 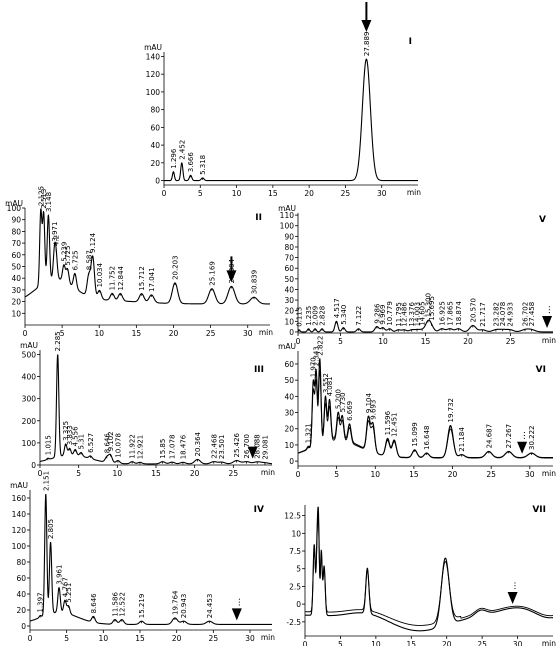 I want to click on y-tick-label: 60, so click(x=21, y=578).